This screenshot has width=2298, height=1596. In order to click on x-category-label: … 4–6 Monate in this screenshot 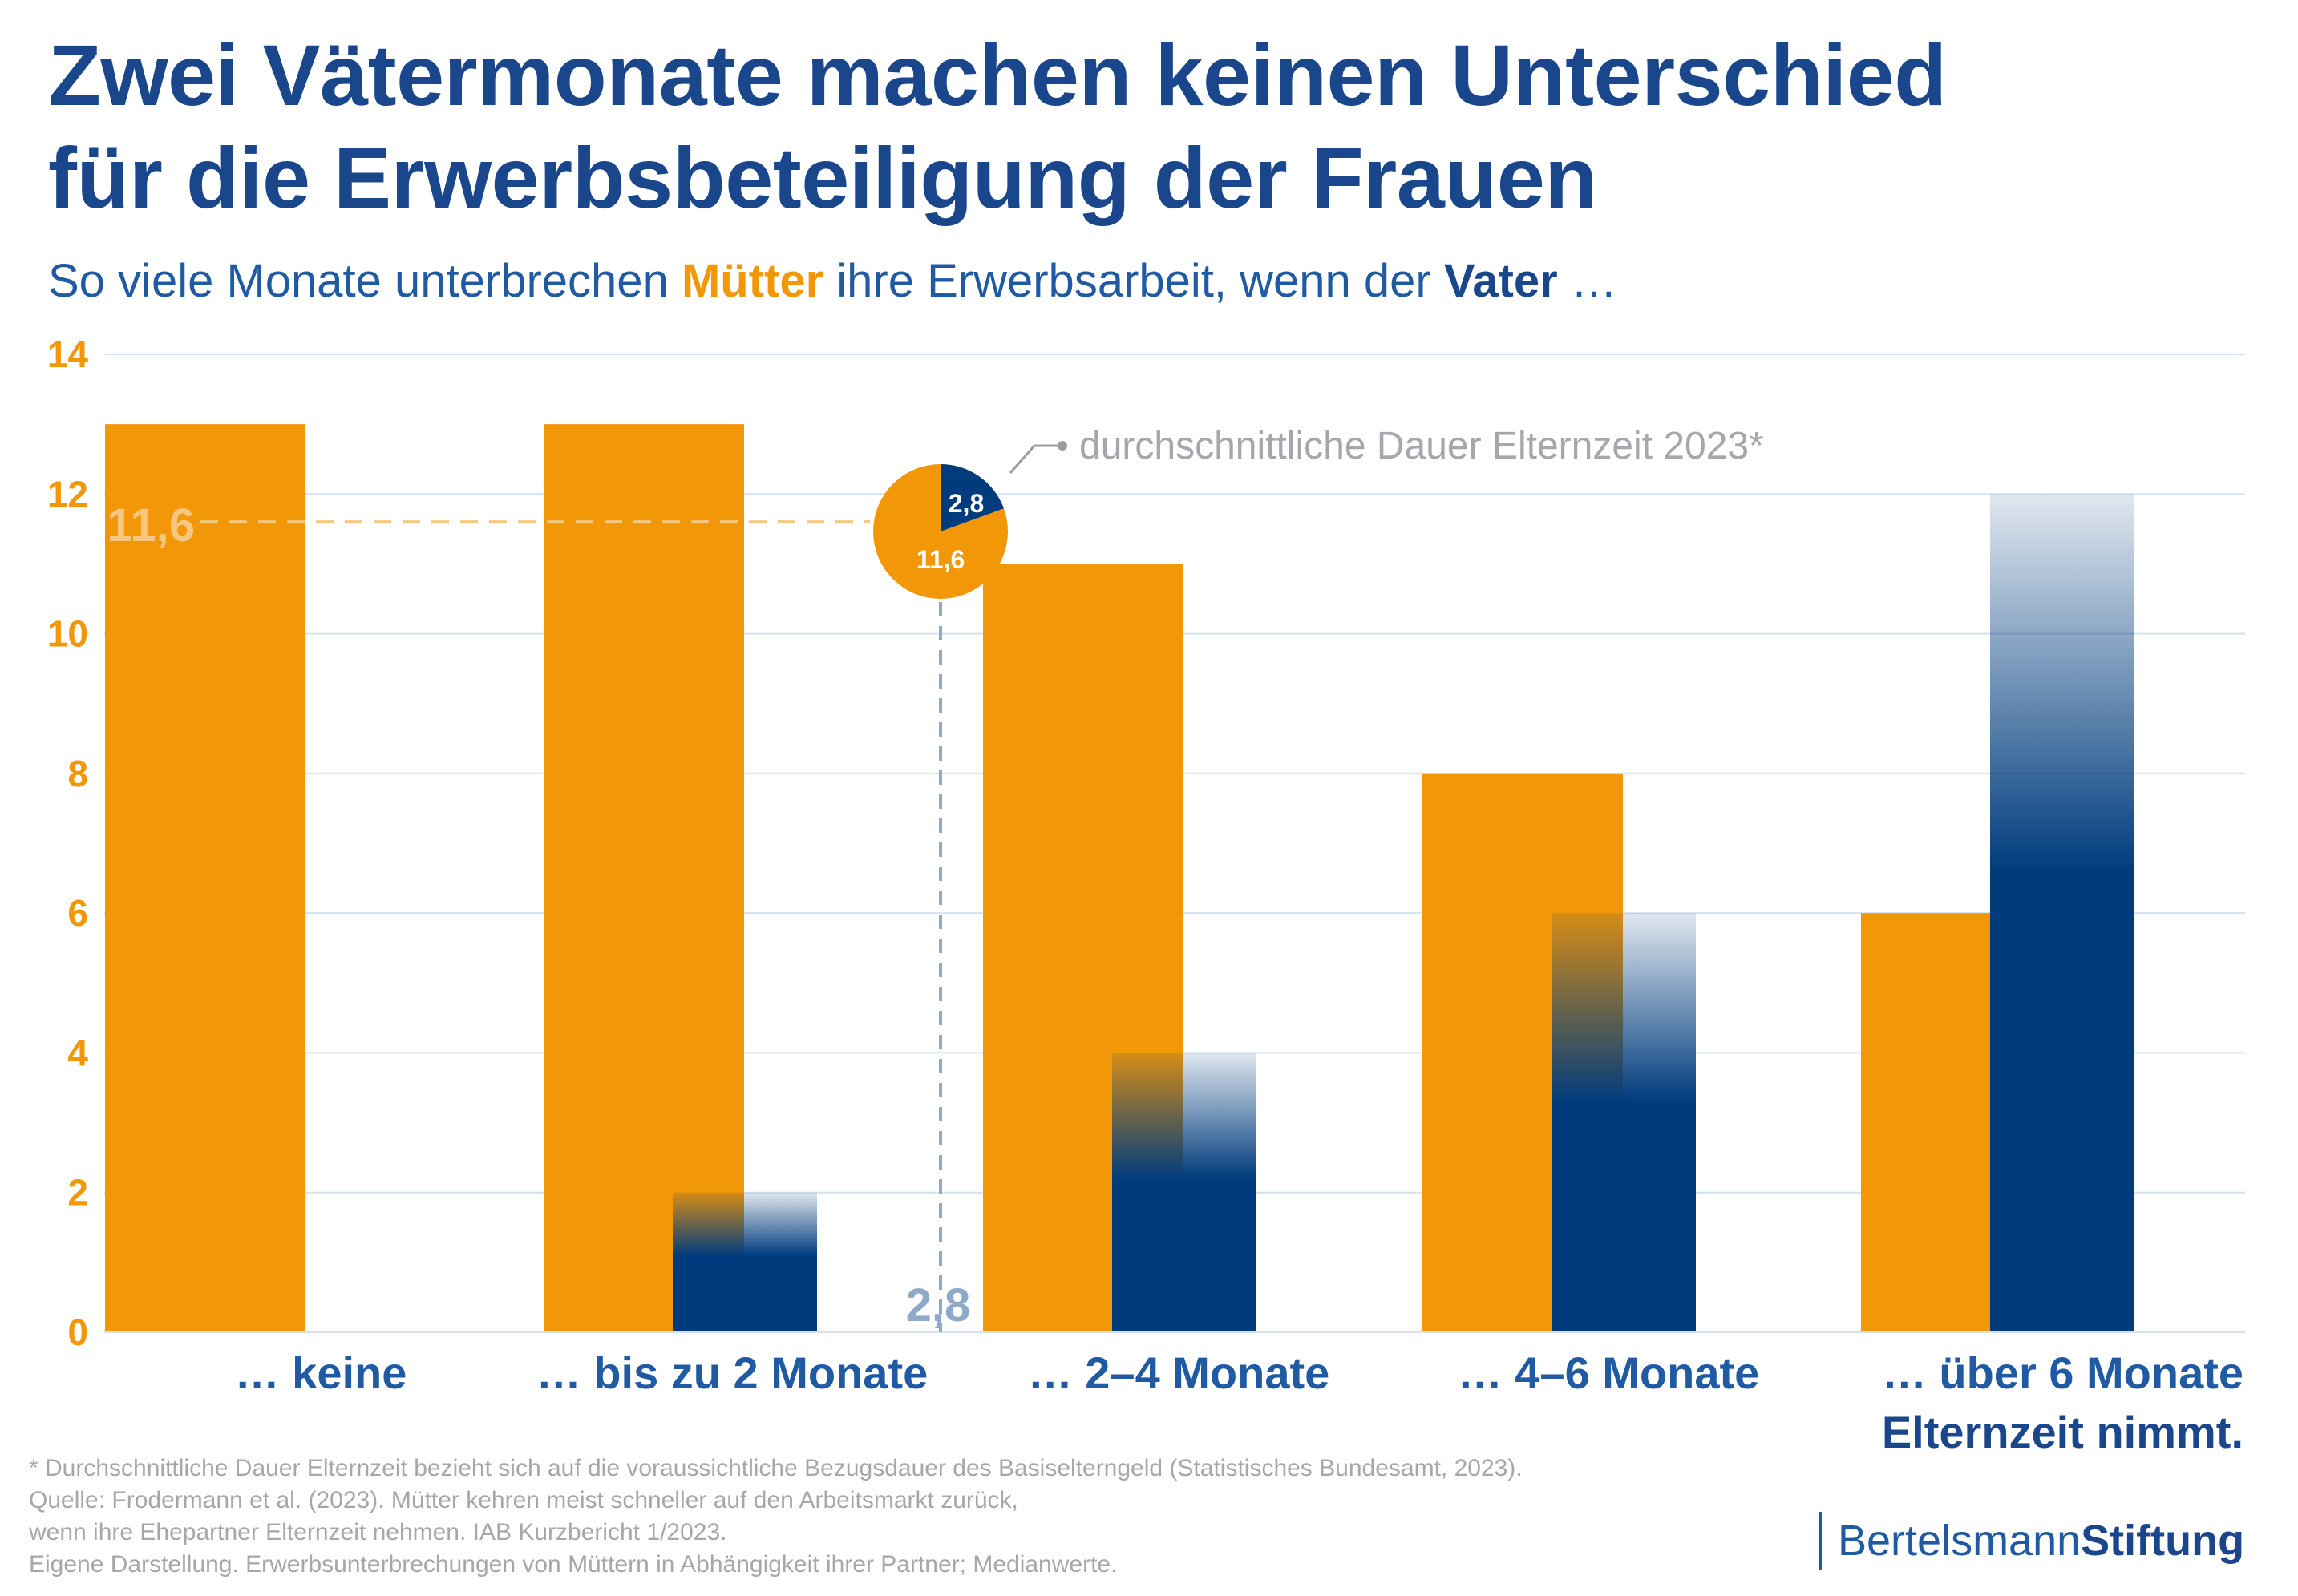, I will do `click(1609, 1373)`.